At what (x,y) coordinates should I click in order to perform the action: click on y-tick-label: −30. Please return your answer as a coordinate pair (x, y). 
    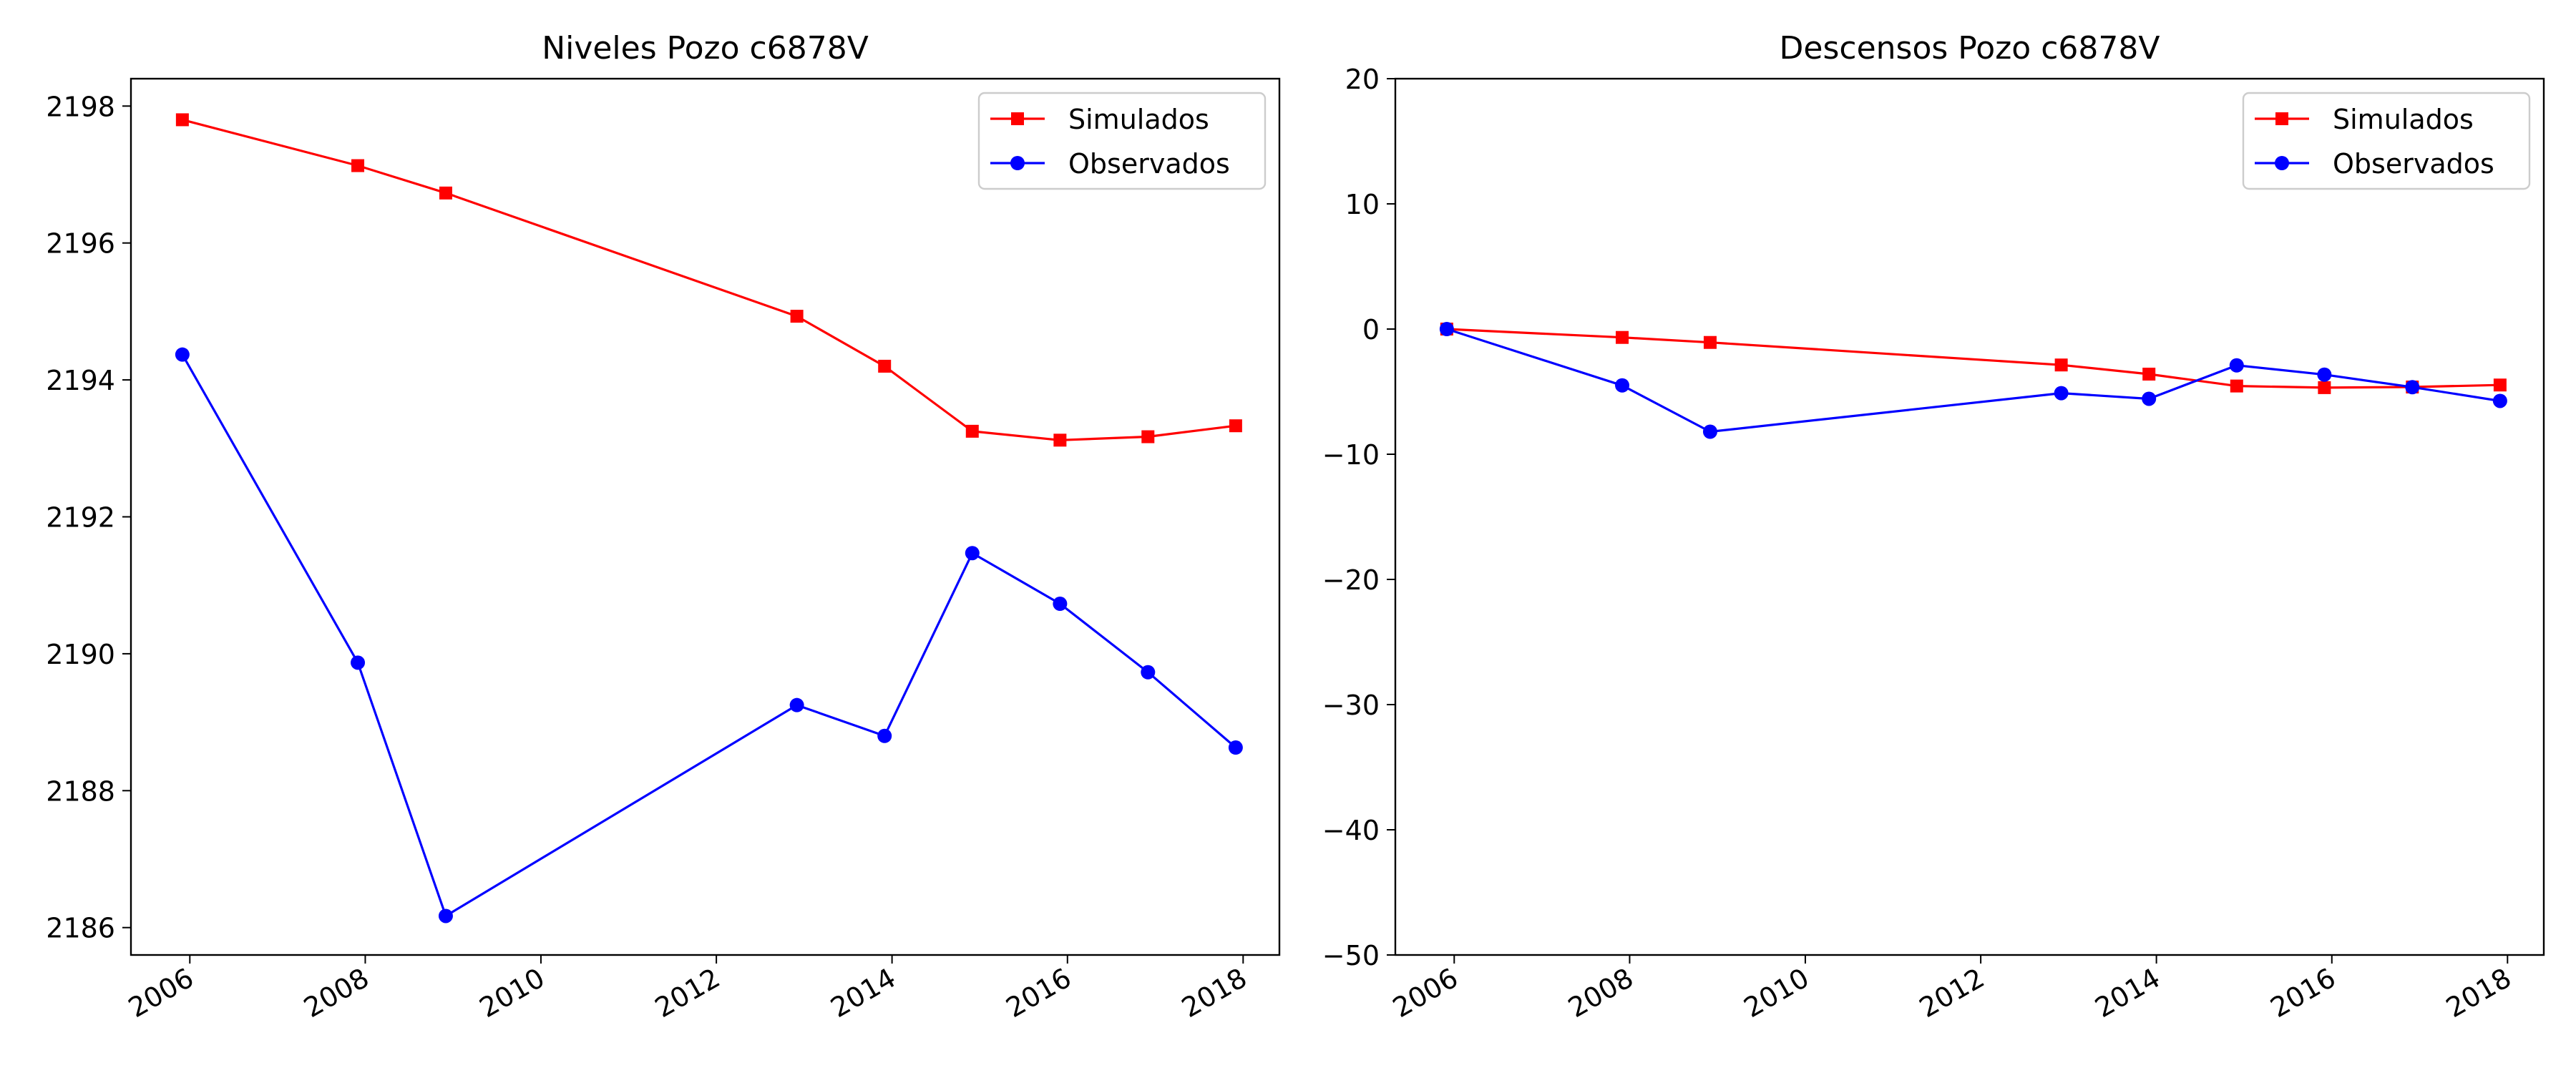
    Looking at the image, I should click on (1351, 705).